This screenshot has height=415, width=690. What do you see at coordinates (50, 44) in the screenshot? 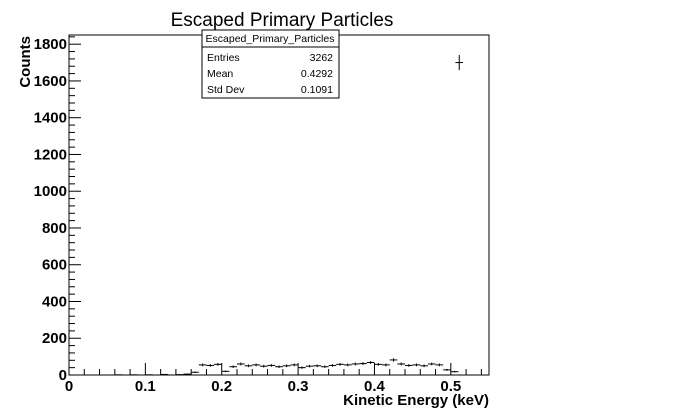
I see `y-tick-label: 1800` at bounding box center [50, 44].